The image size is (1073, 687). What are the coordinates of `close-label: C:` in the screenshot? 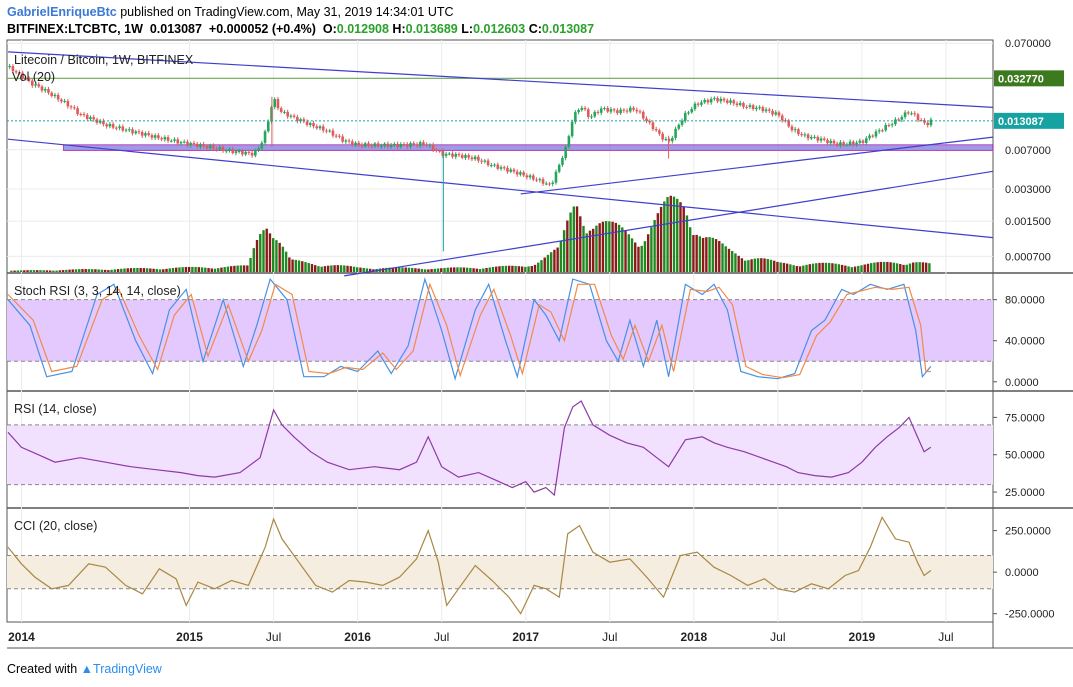 It's located at (535, 29).